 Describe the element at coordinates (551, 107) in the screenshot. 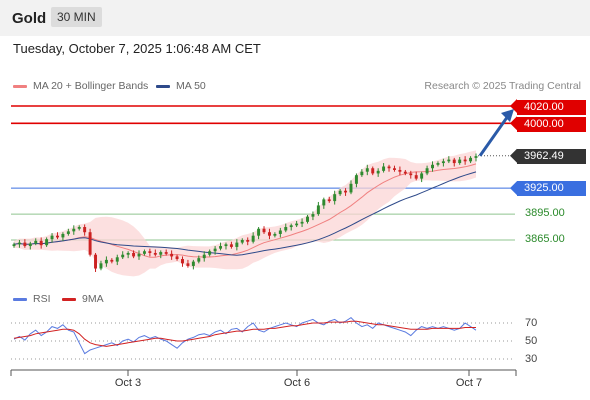

I see `r2-price-label: 4020.00` at that location.